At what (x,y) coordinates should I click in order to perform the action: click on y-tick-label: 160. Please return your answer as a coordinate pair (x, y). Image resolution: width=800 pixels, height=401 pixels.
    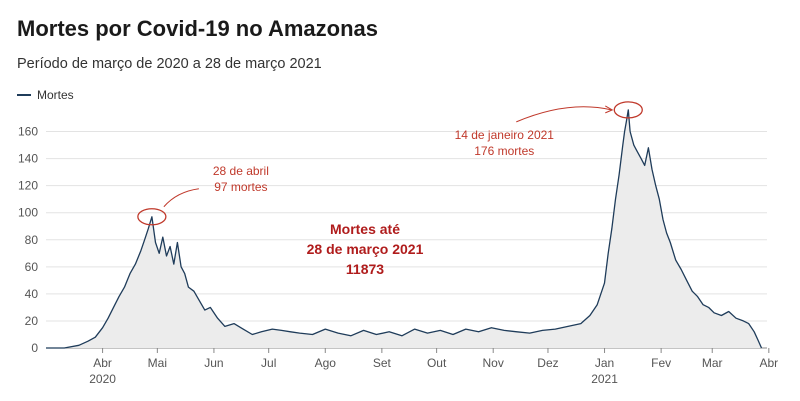
    Looking at the image, I should click on (28, 132).